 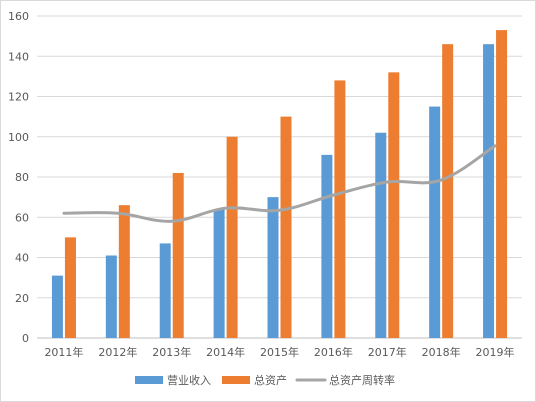 What do you see at coordinates (189, 380) in the screenshot?
I see `legend-label-revenue: 营业收入` at bounding box center [189, 380].